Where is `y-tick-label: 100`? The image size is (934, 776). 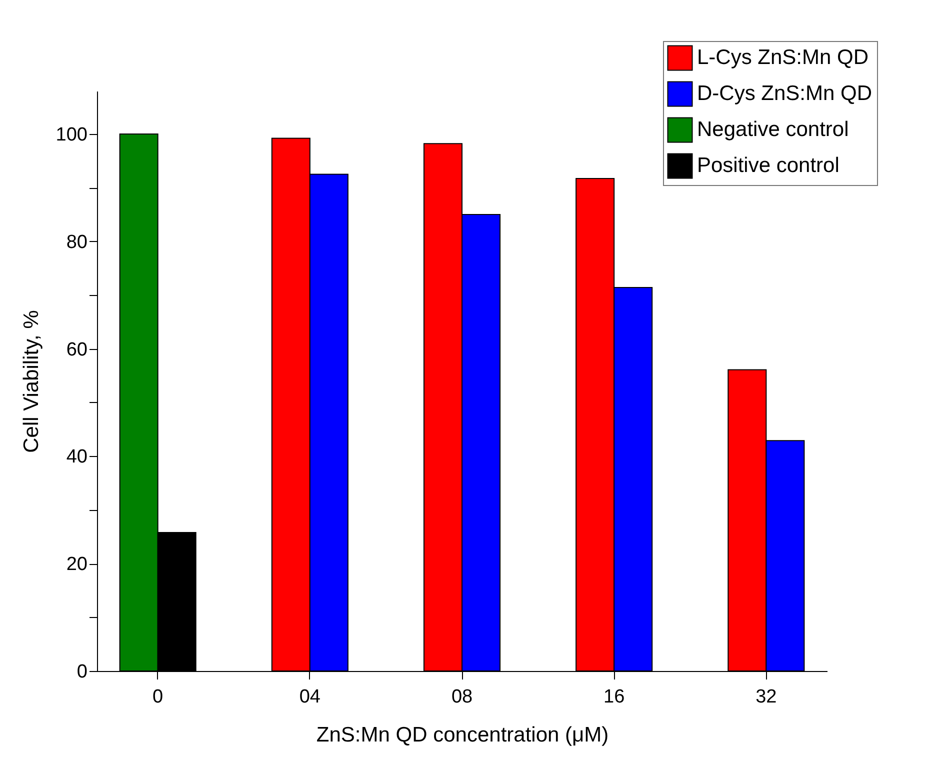
y-tick-label: 100 is located at coordinates (72, 135).